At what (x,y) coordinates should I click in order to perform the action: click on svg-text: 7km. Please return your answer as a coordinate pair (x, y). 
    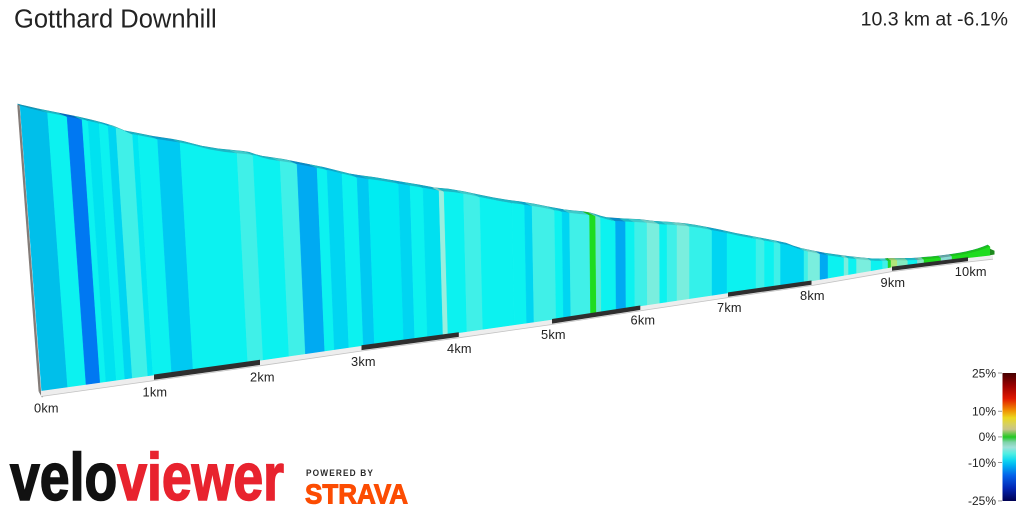
    Looking at the image, I should click on (729, 307).